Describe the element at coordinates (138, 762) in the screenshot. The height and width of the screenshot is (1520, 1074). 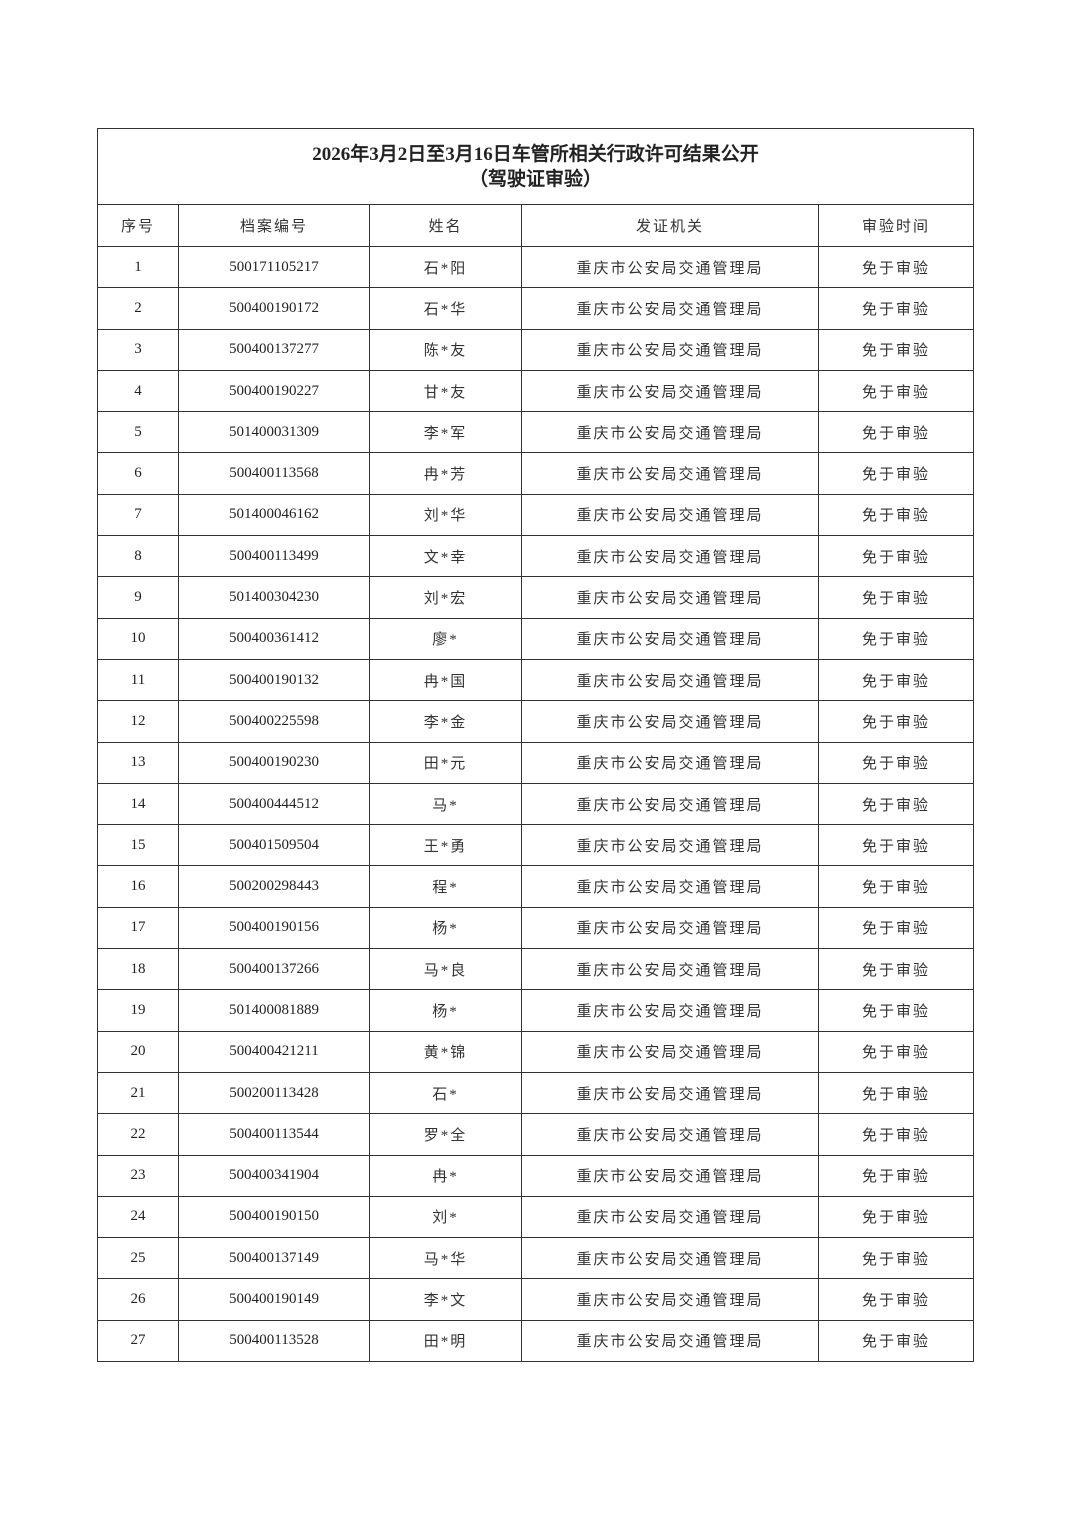
I see `cell-index: 13` at that location.